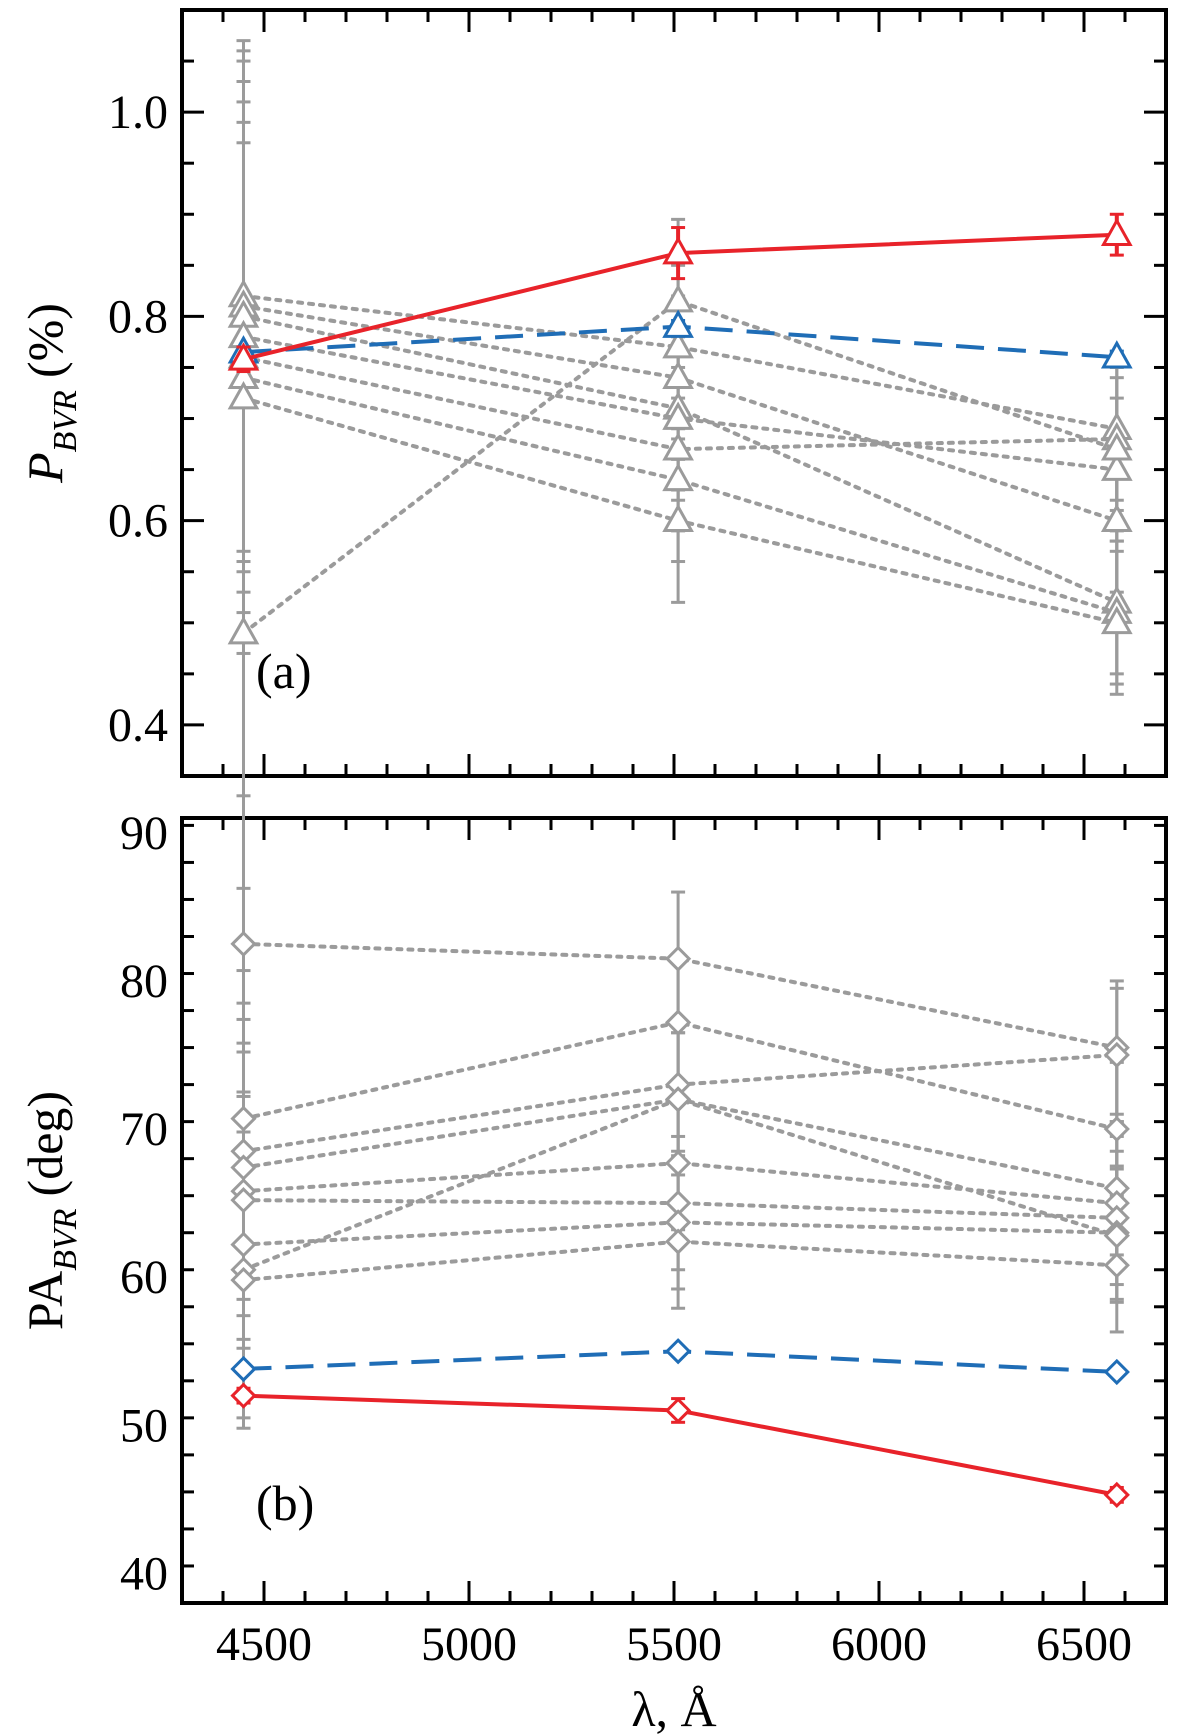 The width and height of the screenshot is (1200, 1736). What do you see at coordinates (673, 1708) in the screenshot?
I see `x-axis-title: λ, Å` at bounding box center [673, 1708].